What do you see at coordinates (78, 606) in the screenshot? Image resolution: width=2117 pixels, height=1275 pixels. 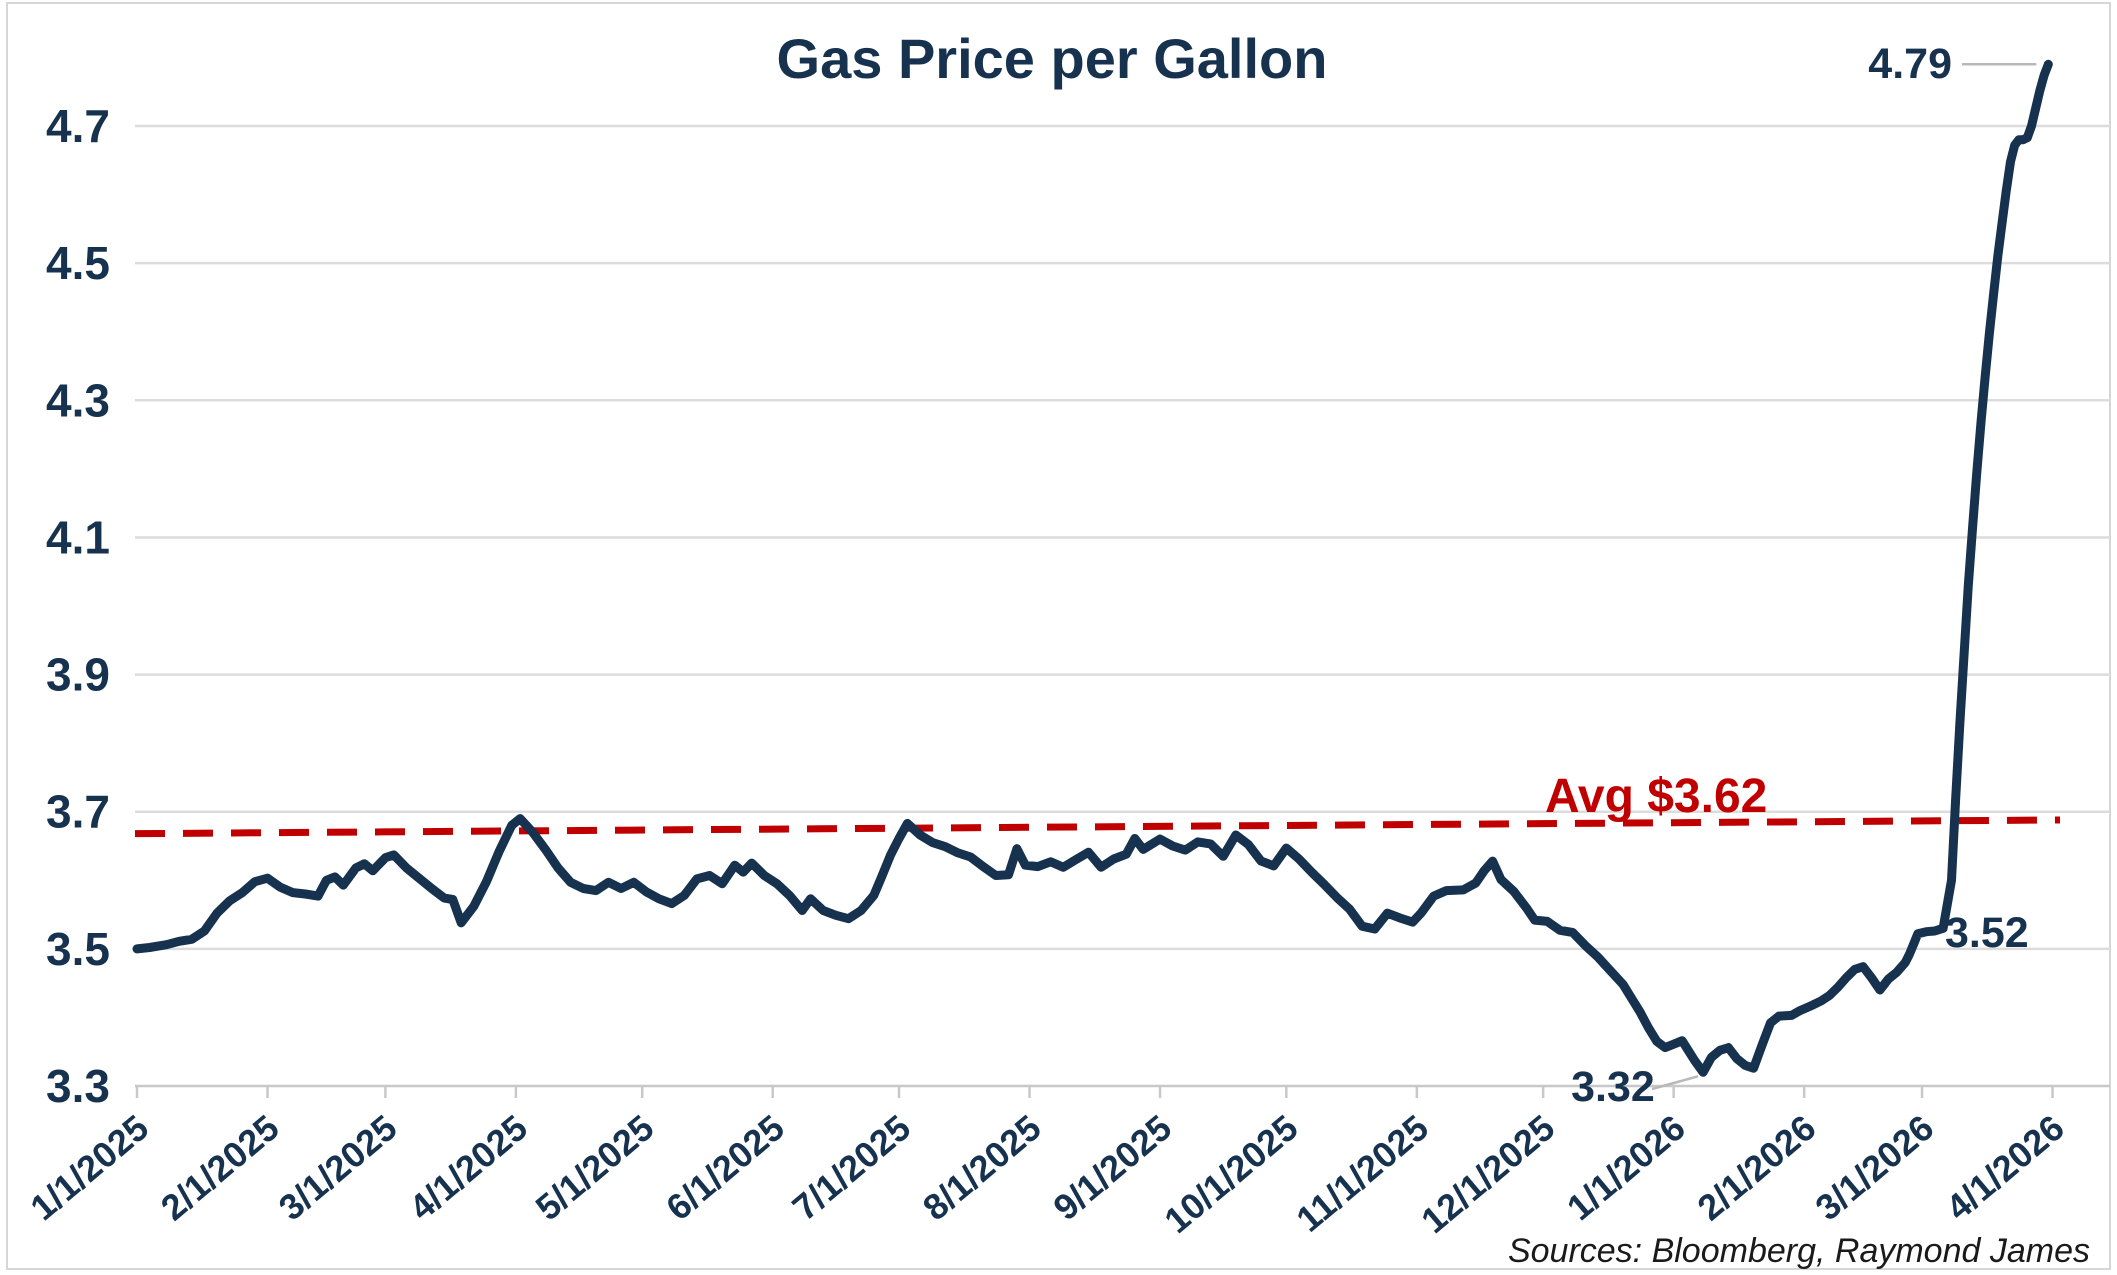 I see `y-tick-labels: 3.3 3.5 3.7 3.9 4.1 4.3 4.5 4.7` at bounding box center [78, 606].